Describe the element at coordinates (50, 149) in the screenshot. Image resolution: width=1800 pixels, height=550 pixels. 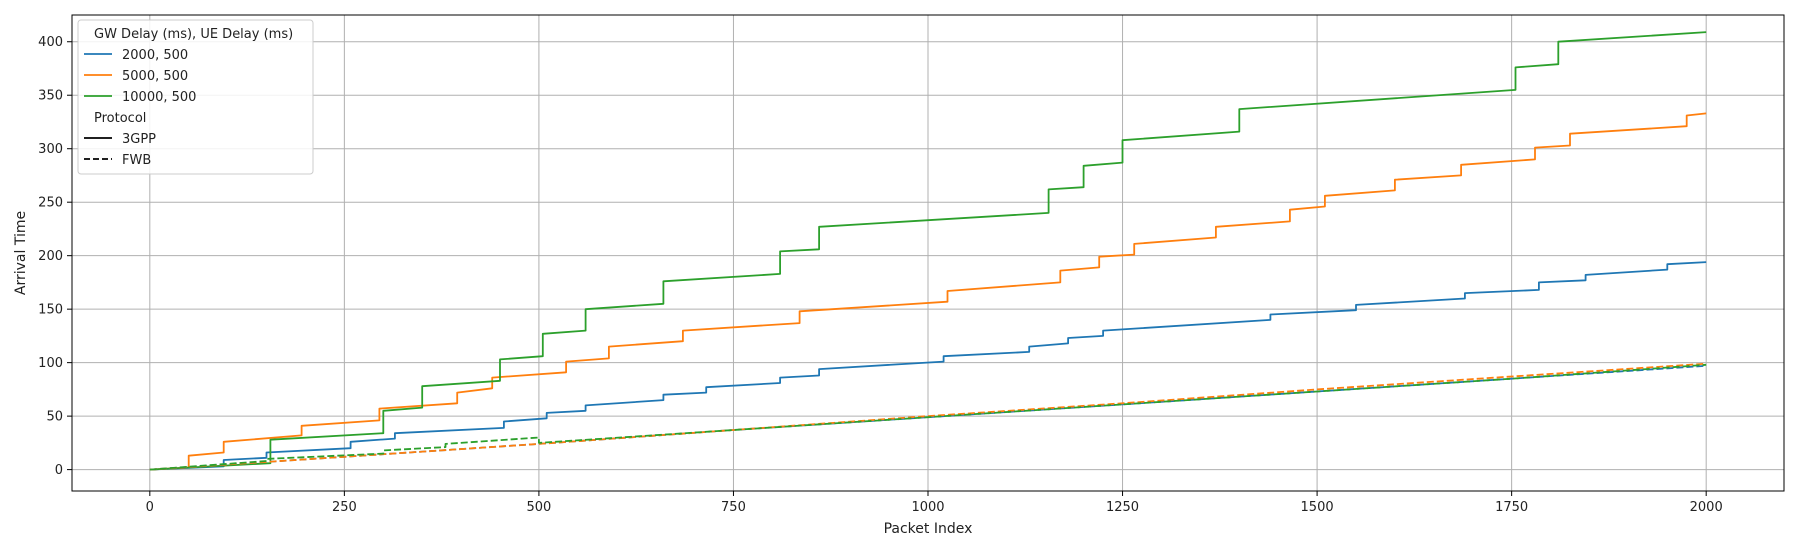
I see `y-tick-label: 300` at that location.